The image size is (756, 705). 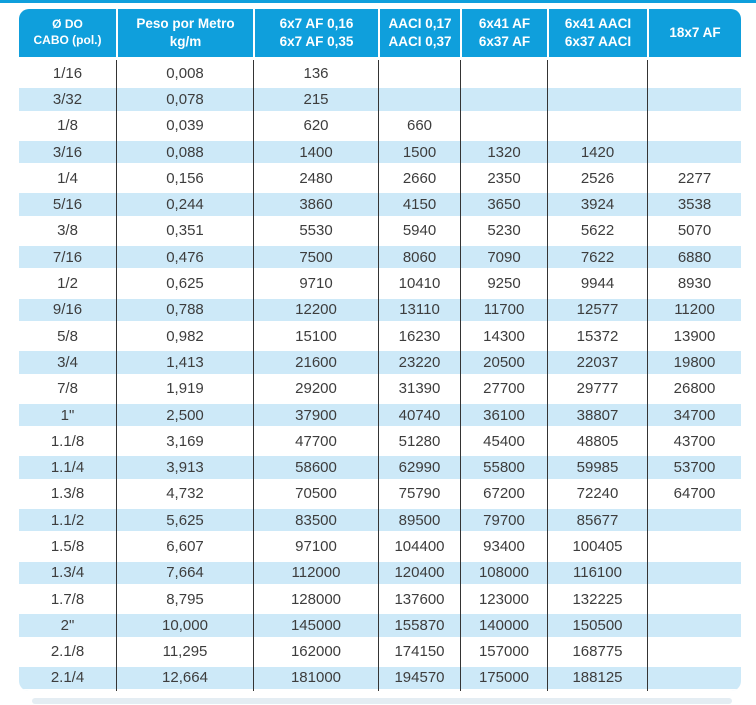 What do you see at coordinates (419, 178) in the screenshot?
I see `table-cell: 2660` at bounding box center [419, 178].